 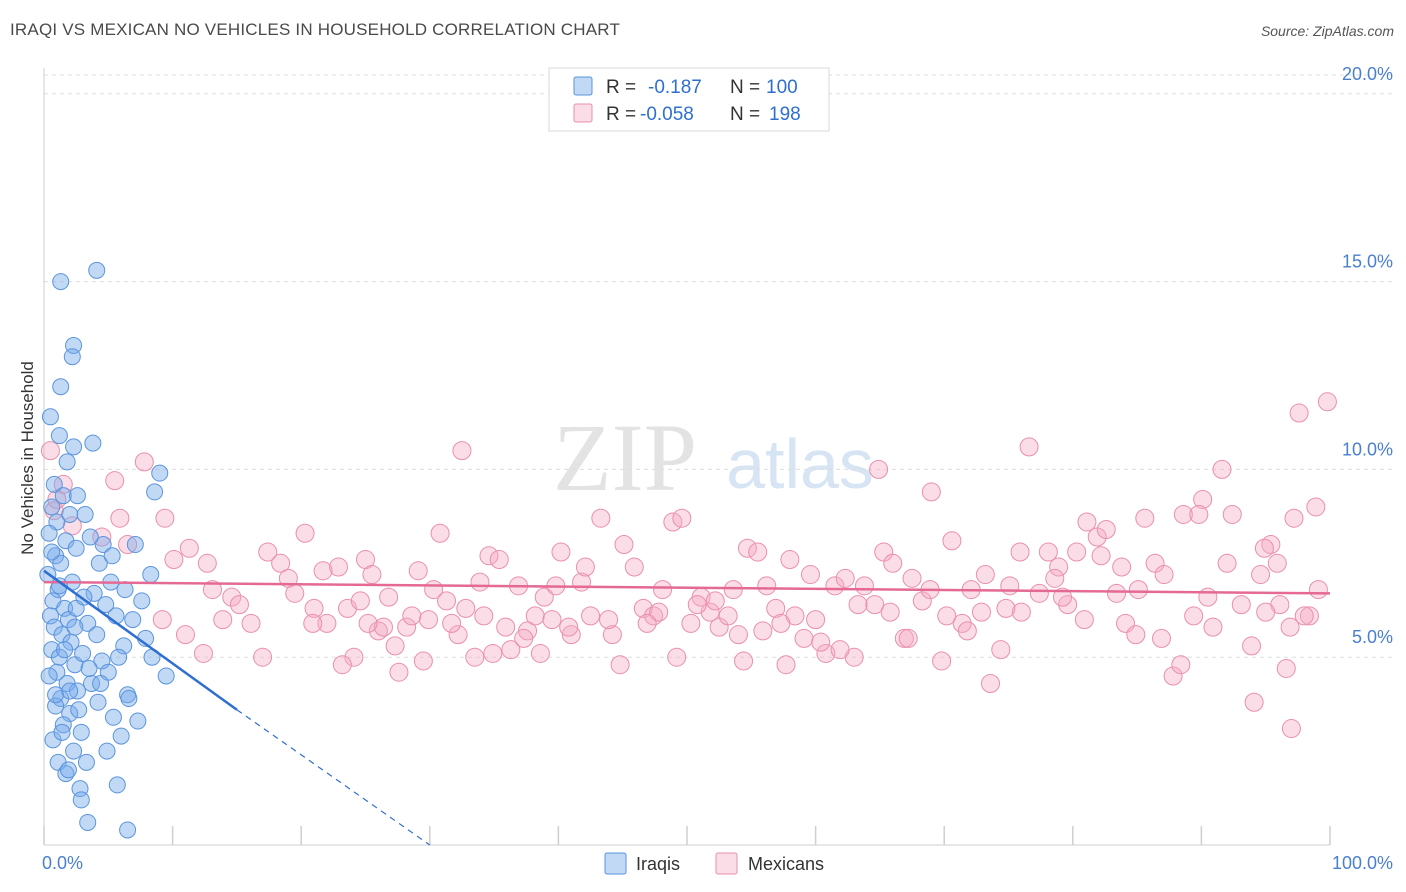 I want to click on x-tick-label: 100.0%, so click(x=1362, y=863).